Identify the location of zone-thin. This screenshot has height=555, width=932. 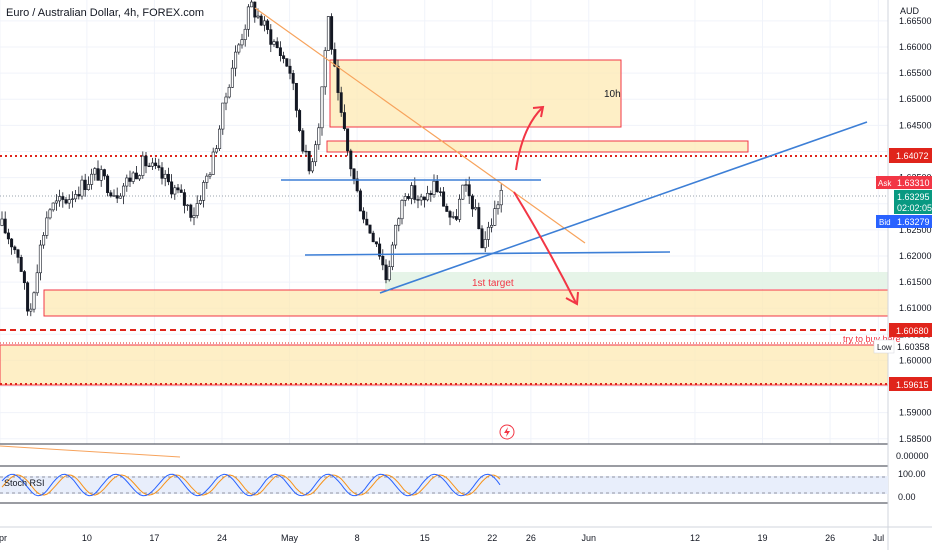
(537, 146).